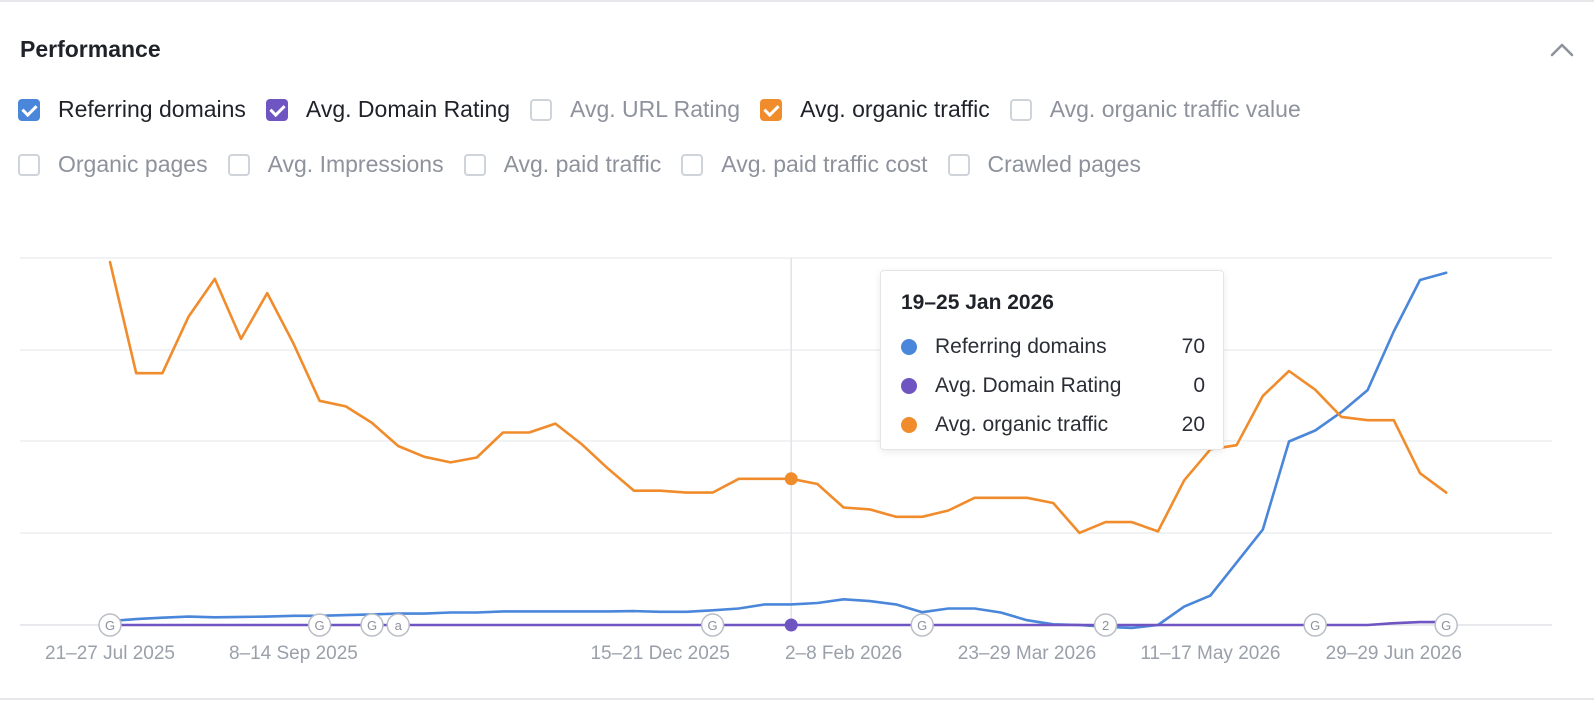 This screenshot has height=702, width=1594. I want to click on metric-toggle-crawled-pages: Crawled pages, so click(1044, 164).